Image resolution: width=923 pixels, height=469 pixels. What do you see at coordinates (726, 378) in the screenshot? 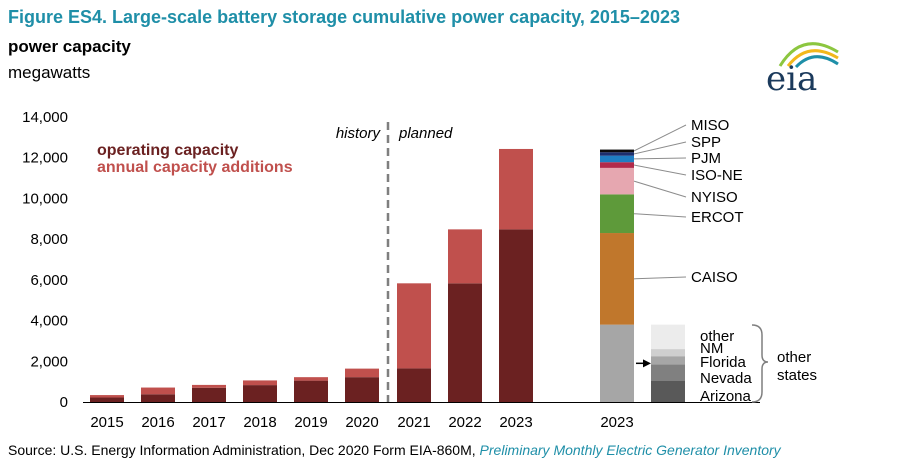
I see `other-state-label: Nevada` at bounding box center [726, 378].